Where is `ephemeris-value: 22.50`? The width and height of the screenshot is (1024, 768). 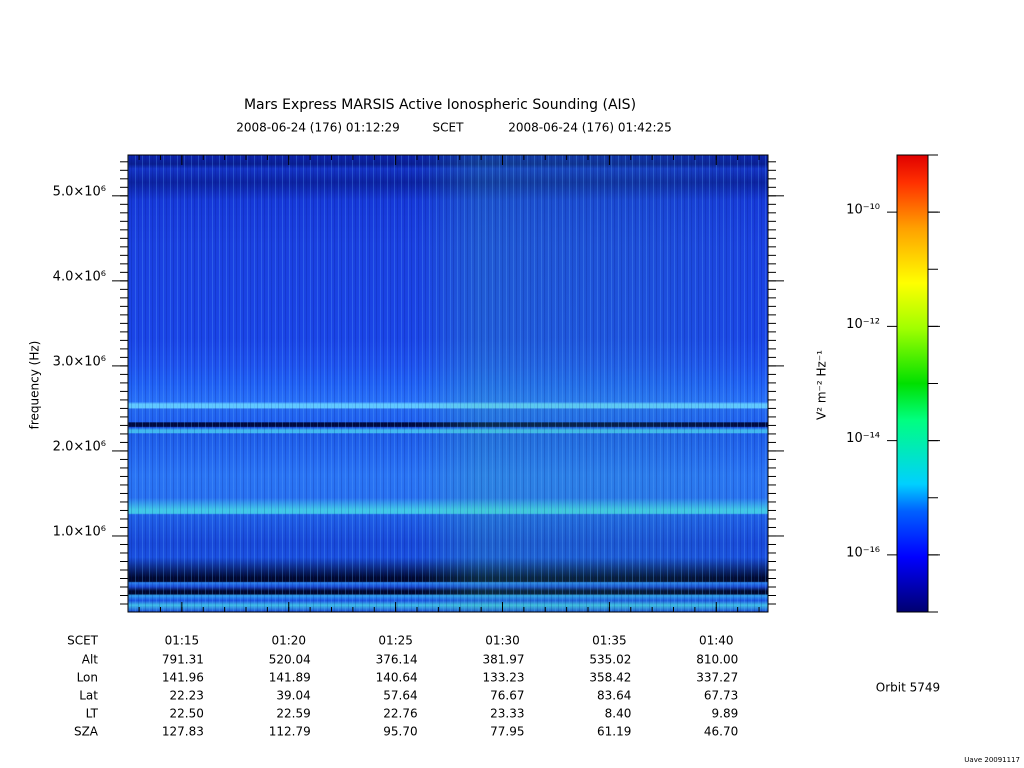 ephemeris-value: 22.50 is located at coordinates (187, 714).